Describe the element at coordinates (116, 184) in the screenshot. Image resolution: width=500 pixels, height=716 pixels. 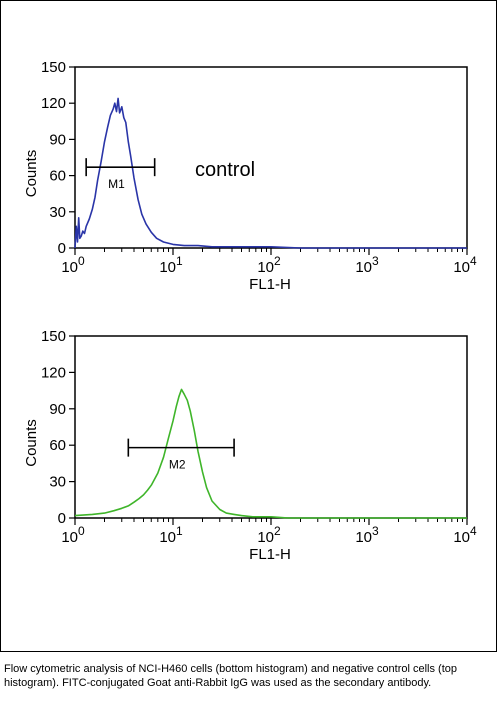
I see `gate-marker-label: M1` at that location.